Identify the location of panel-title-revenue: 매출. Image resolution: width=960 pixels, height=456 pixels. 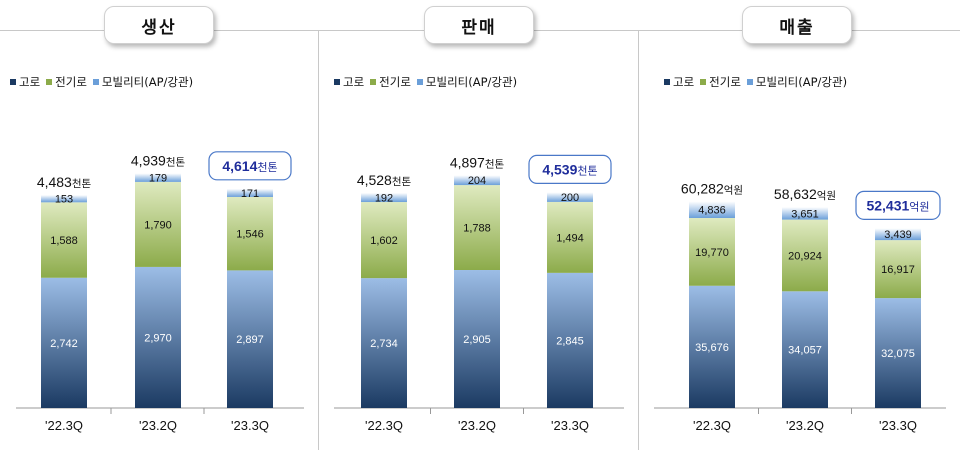
(797, 25).